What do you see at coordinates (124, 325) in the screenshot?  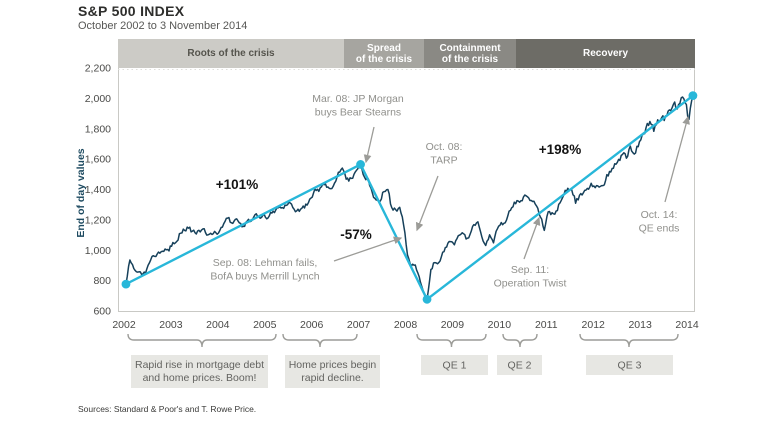 I see `x-tick-label: 2002` at bounding box center [124, 325].